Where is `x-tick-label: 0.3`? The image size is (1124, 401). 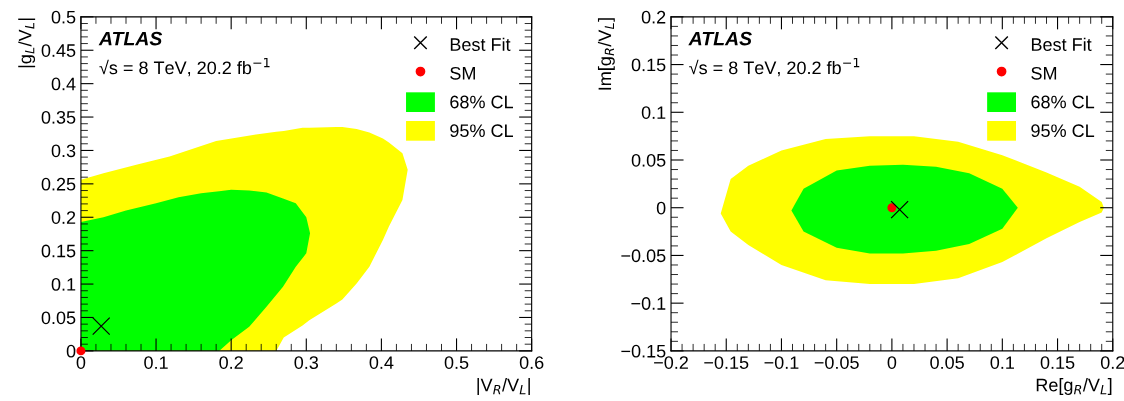
x-tick-label: 0.3 is located at coordinates (306, 362).